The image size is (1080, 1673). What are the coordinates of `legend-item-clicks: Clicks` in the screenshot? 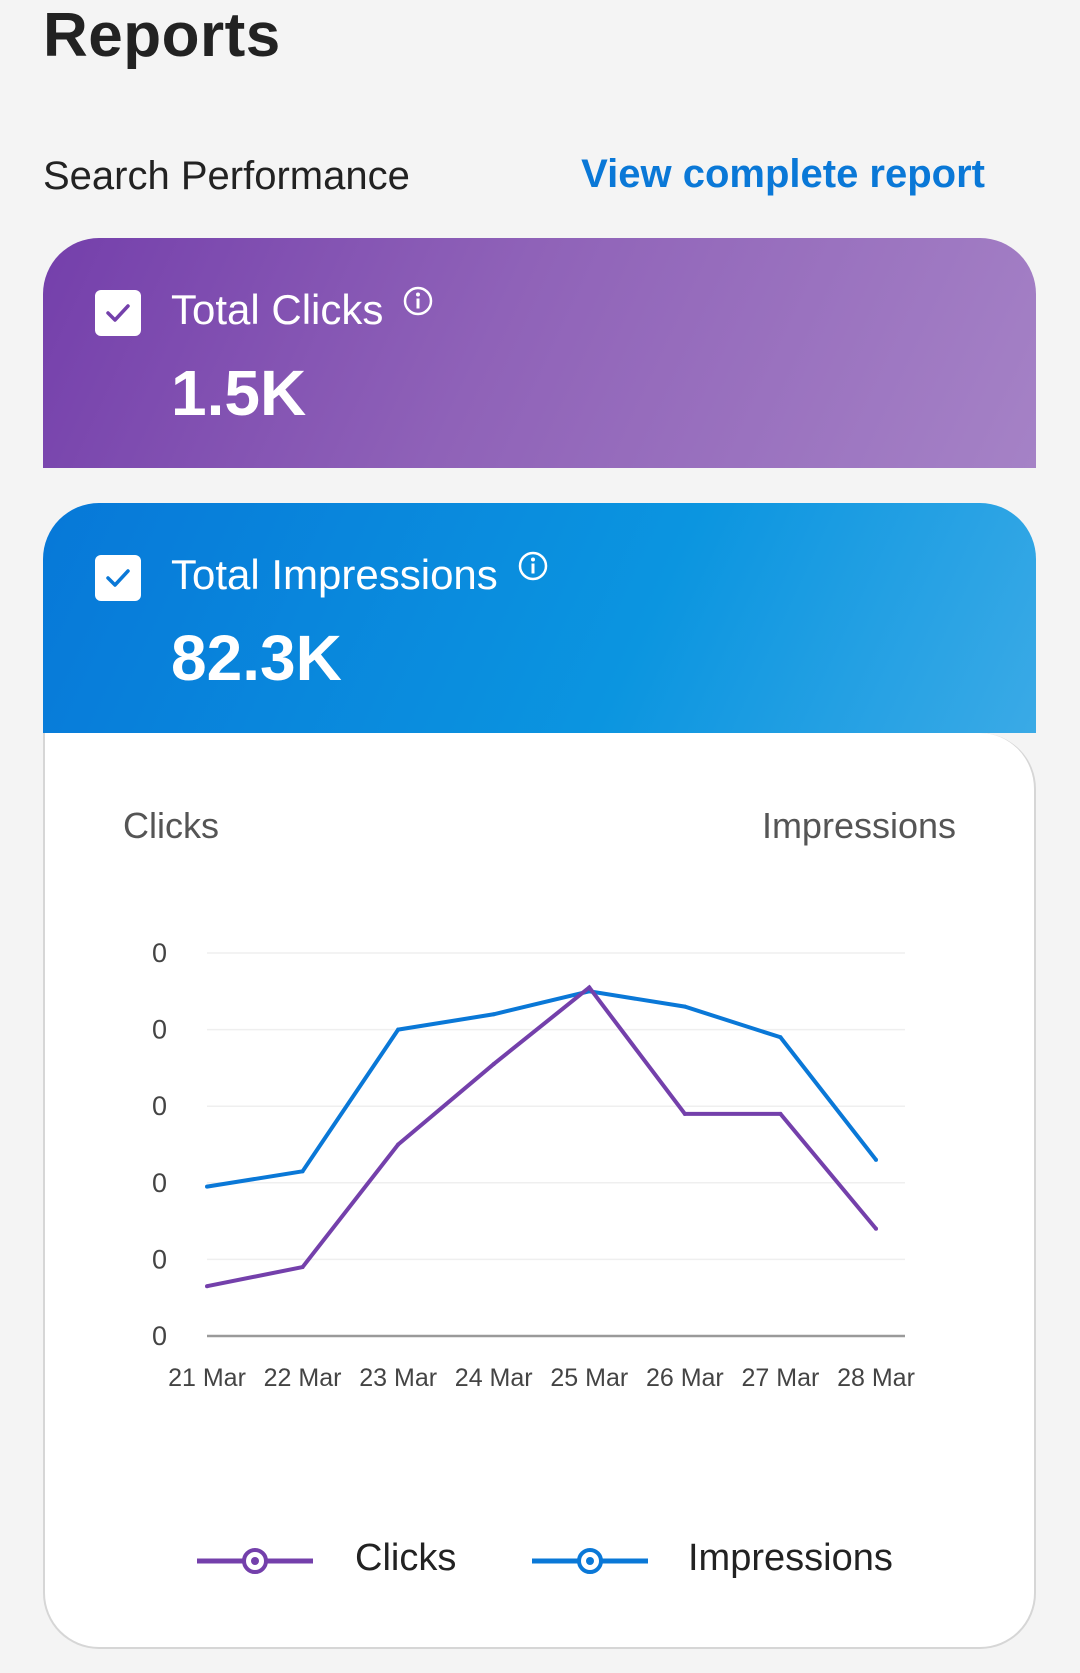 It's located at (326, 1563).